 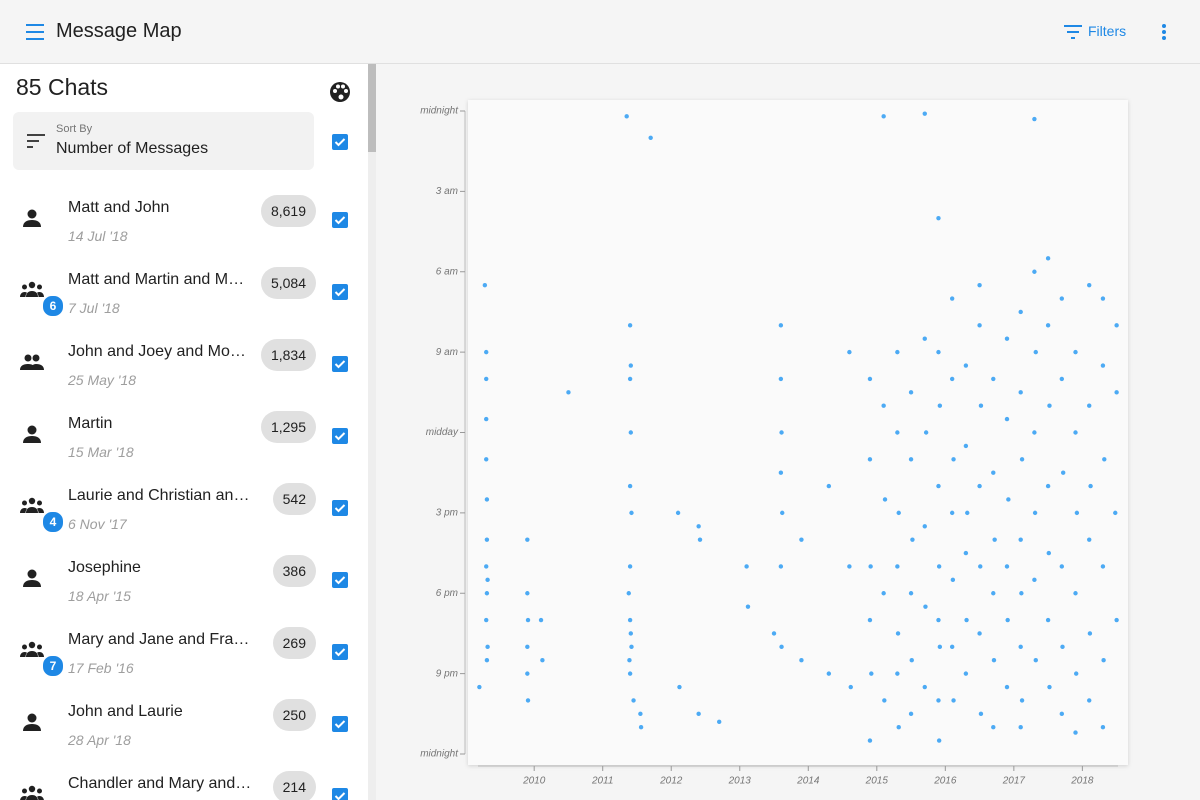 I want to click on chat-row: Matt and John 14 Jul '18 8,619, so click(x=184, y=220).